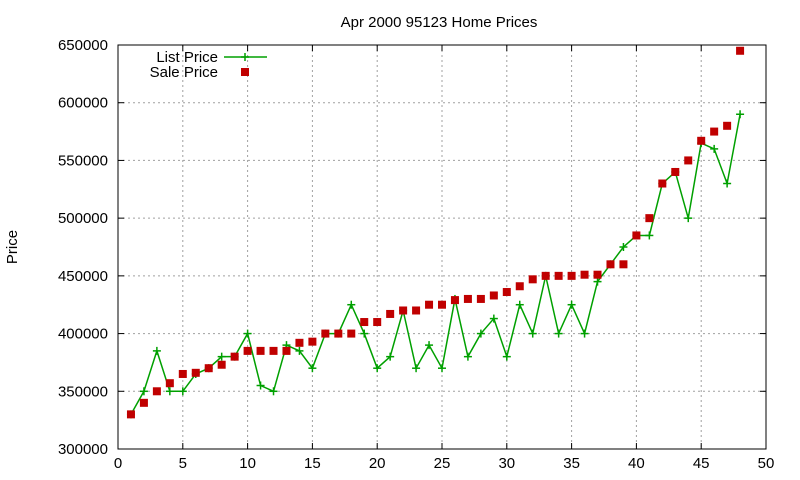  I want to click on x-tick-label: 45, so click(701, 463).